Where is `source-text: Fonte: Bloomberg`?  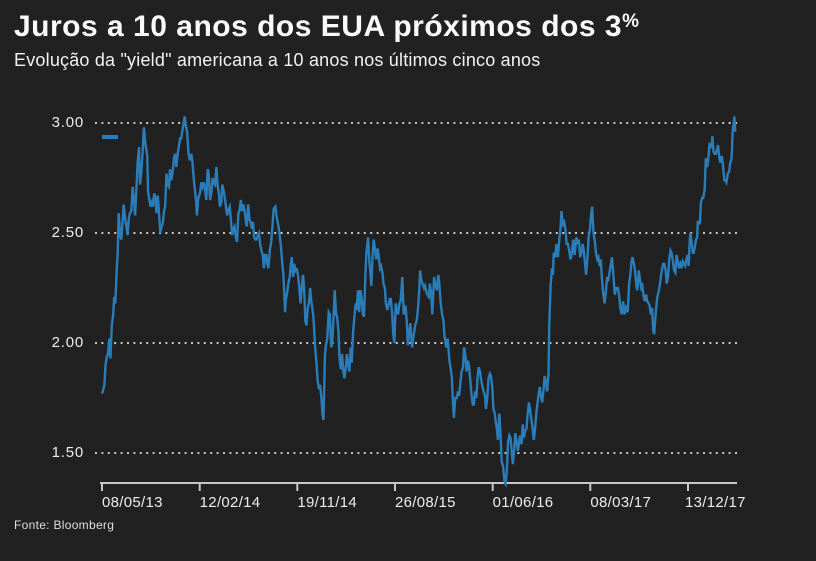
source-text: Fonte: Bloomberg is located at coordinates (64, 525).